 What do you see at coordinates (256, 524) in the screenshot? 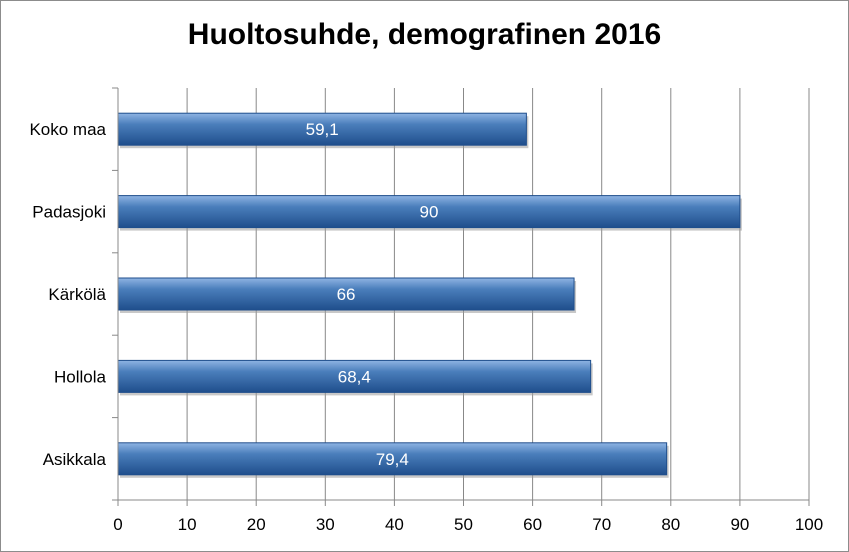
I see `x-tick-label: 20` at bounding box center [256, 524].